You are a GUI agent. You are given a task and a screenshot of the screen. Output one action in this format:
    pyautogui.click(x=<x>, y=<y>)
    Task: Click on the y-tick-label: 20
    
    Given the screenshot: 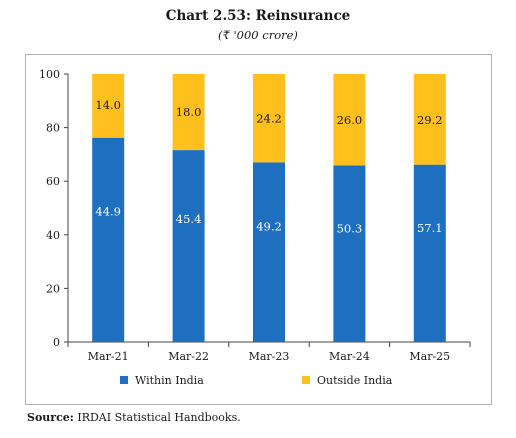 What is the action you would take?
    pyautogui.click(x=53, y=288)
    